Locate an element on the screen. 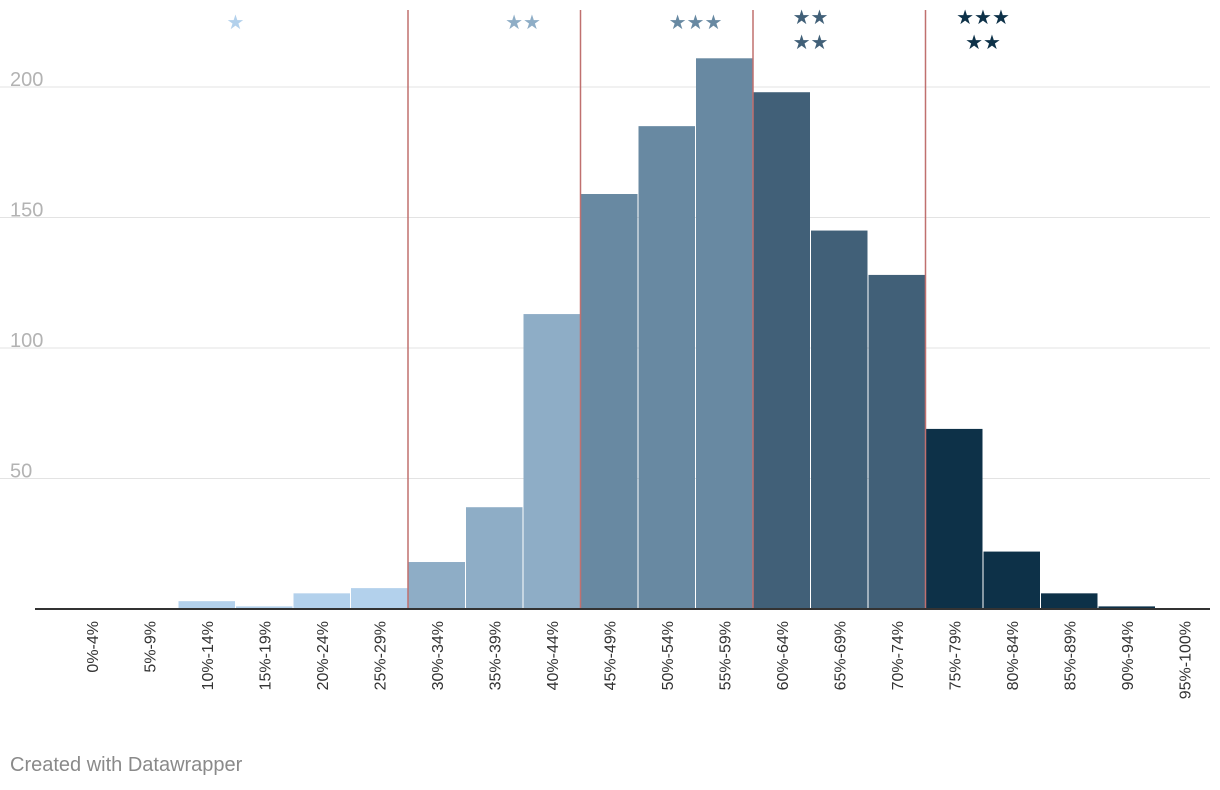  x-tick-label: 20%-24% is located at coordinates (323, 655).